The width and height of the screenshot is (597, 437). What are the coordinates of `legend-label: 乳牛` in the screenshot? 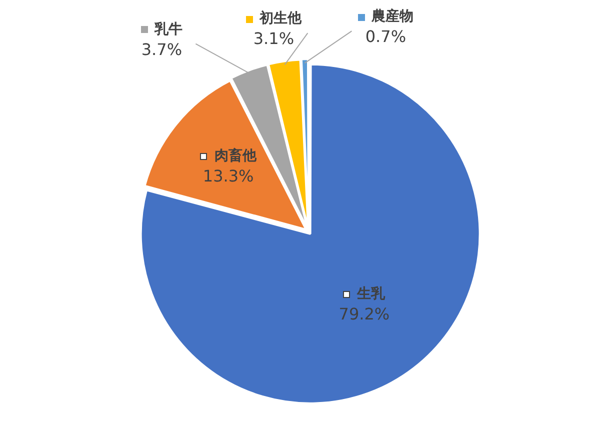 It's located at (168, 29).